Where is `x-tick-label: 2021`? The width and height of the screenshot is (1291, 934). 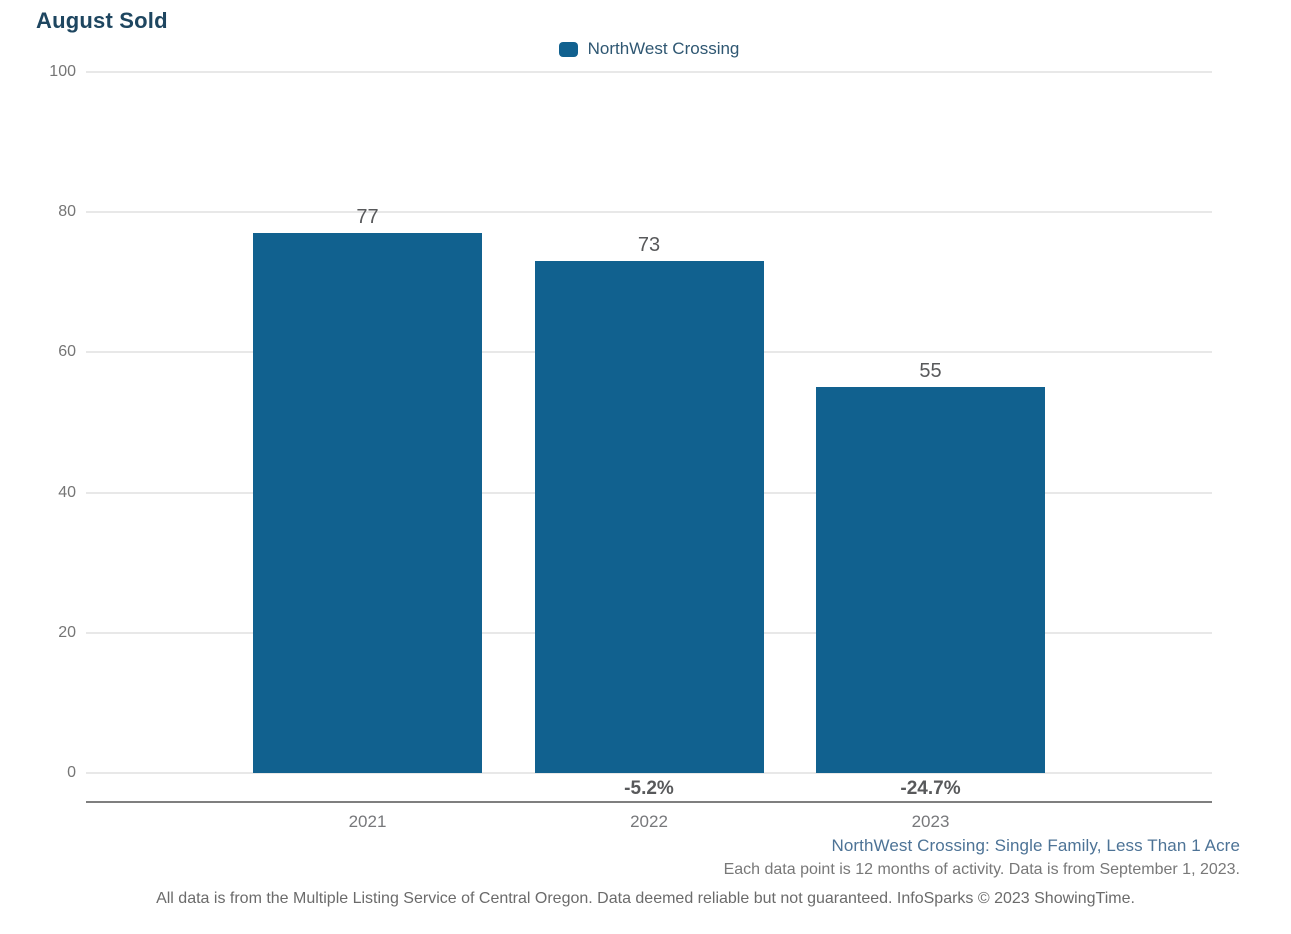
x-tick-label: 2021 is located at coordinates (367, 821).